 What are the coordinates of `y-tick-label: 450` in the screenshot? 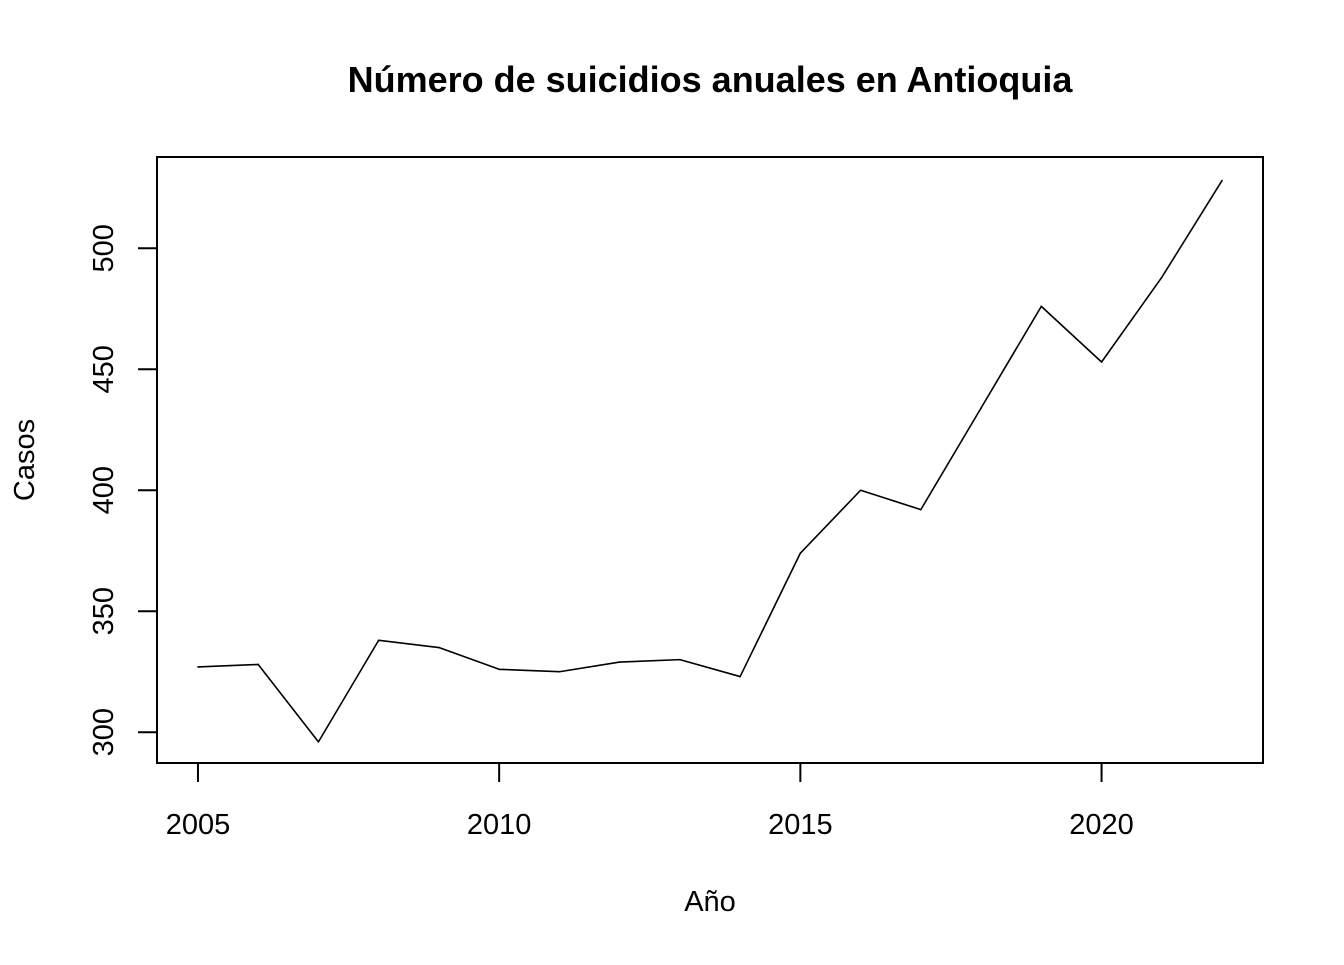 It's located at (104, 369).